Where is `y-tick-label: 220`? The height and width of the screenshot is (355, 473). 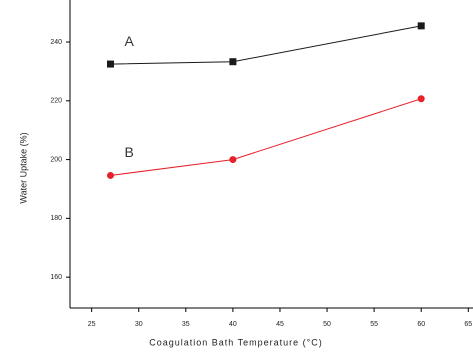
y-tick-label: 220 is located at coordinates (56, 101).